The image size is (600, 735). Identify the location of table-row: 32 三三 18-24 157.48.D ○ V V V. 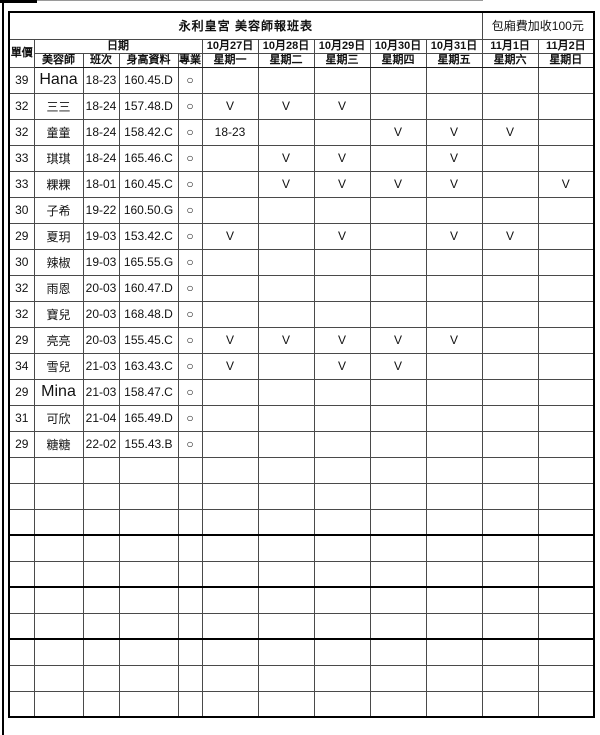
(301, 106).